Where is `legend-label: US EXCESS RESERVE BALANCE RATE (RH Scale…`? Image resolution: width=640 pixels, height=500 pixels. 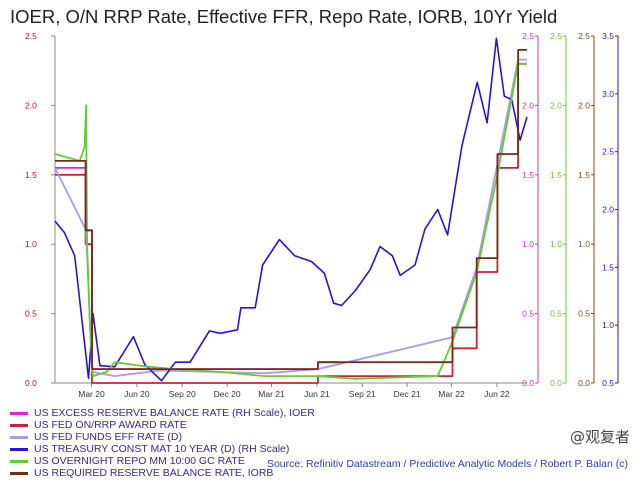 legend-label: US EXCESS RESERVE BALANCE RATE (RH Scale… is located at coordinates (174, 413).